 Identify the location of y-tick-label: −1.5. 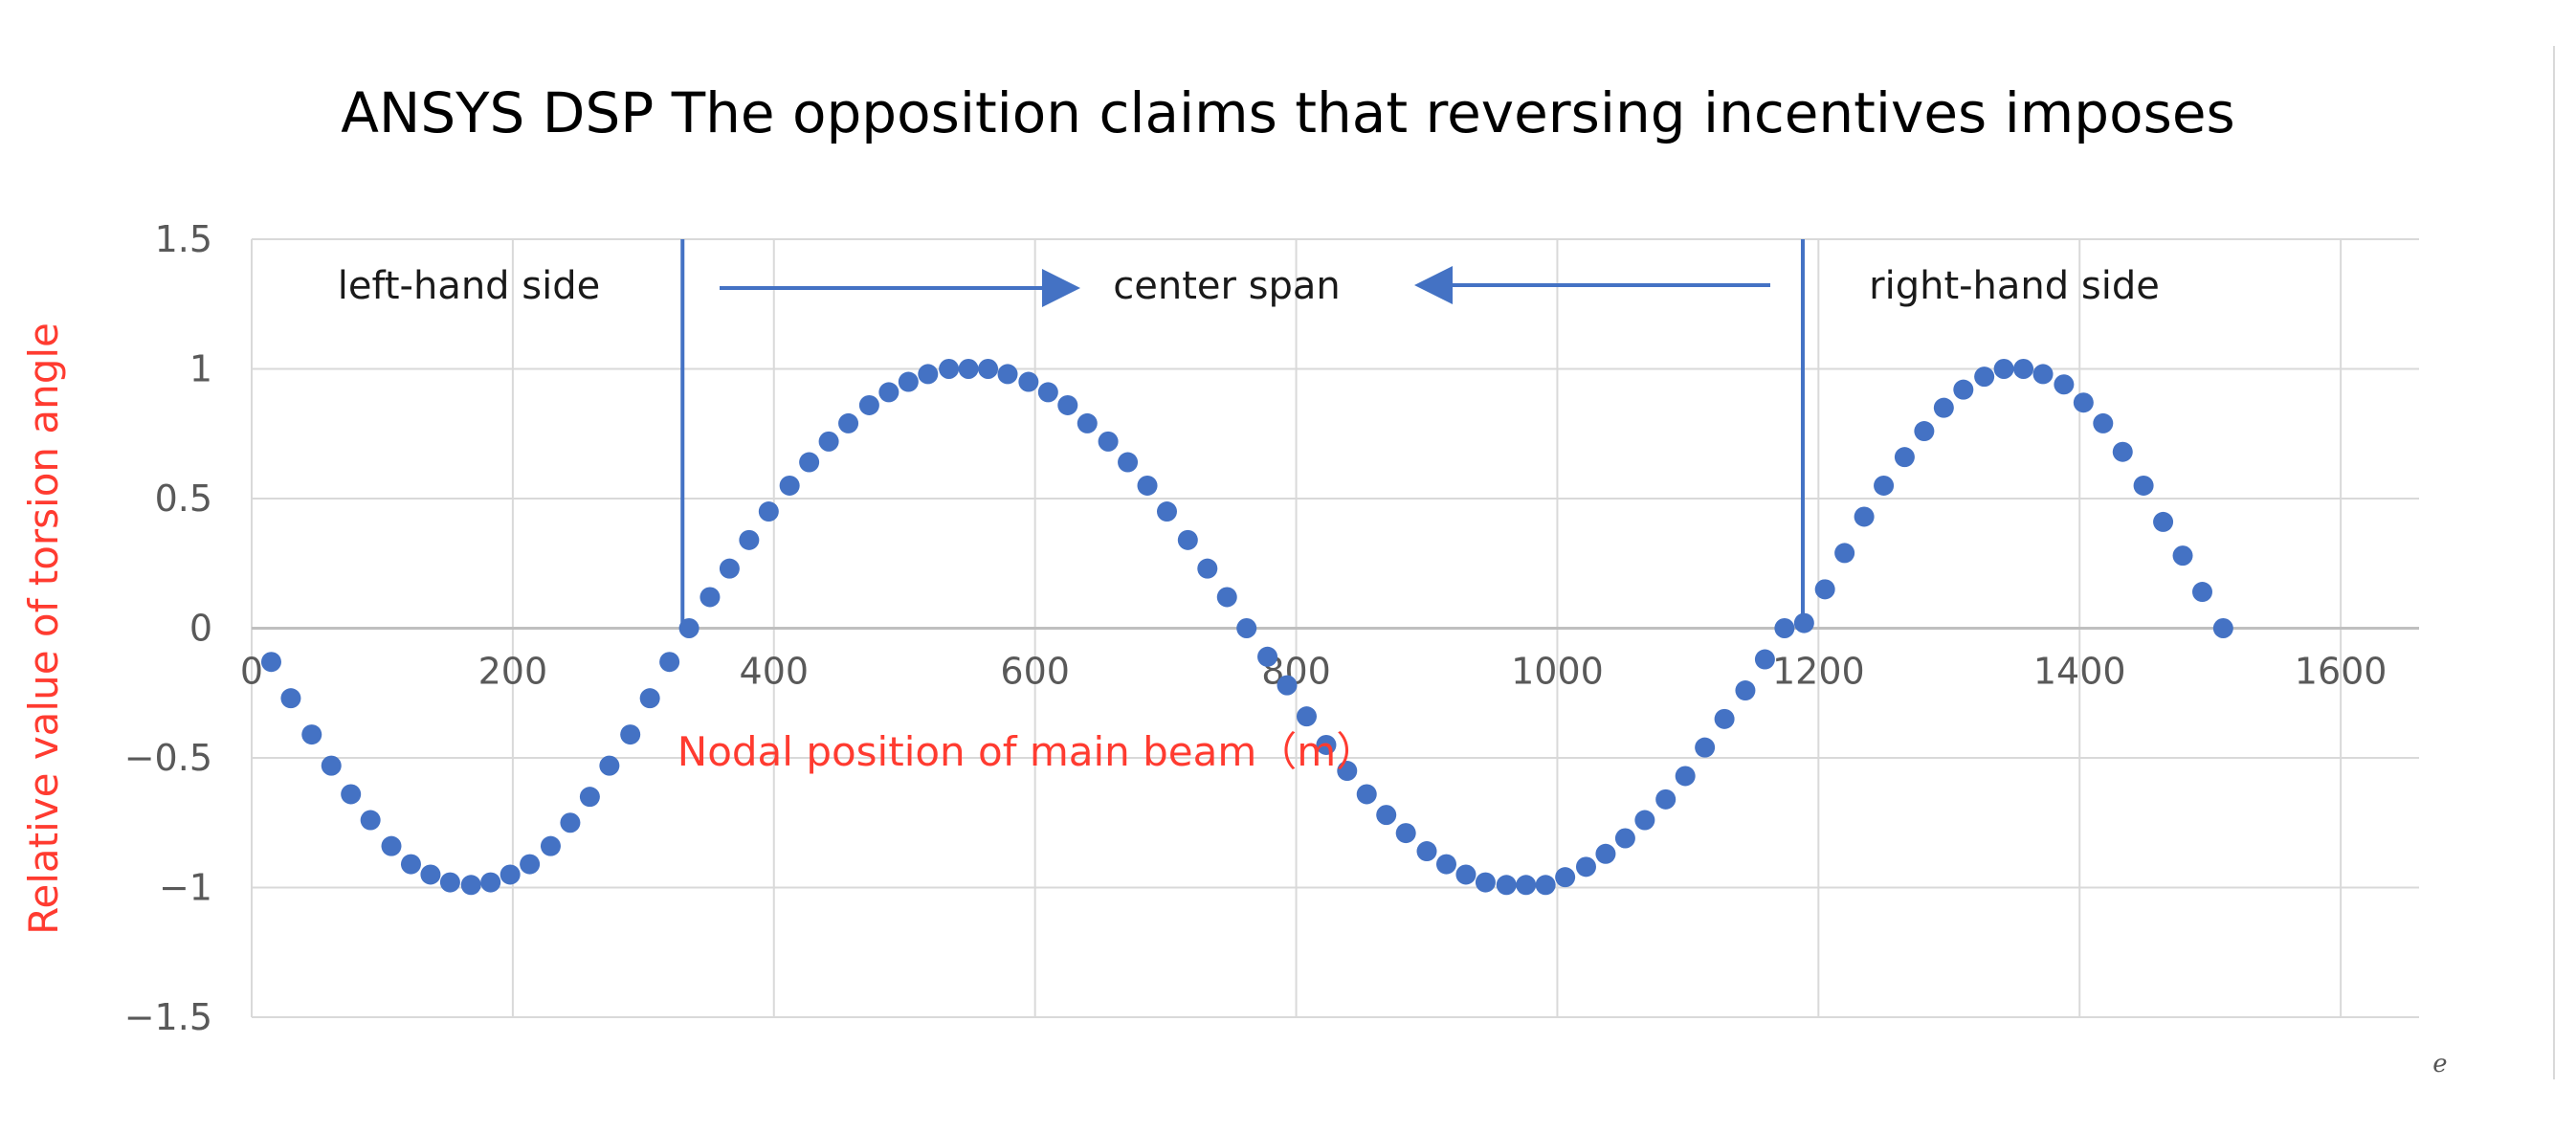
(168, 1017).